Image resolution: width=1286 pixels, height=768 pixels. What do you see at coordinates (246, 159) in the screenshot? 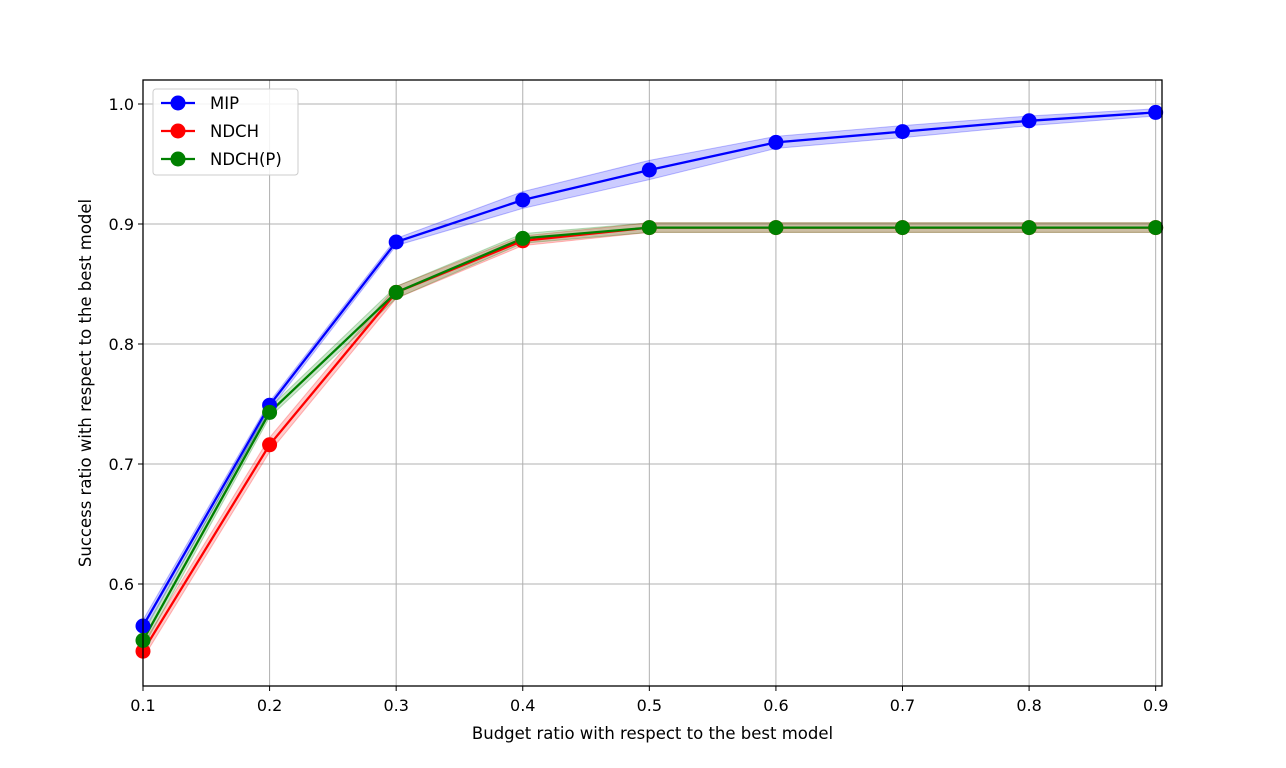
I see `legend-label: NDCH(P)` at bounding box center [246, 159].